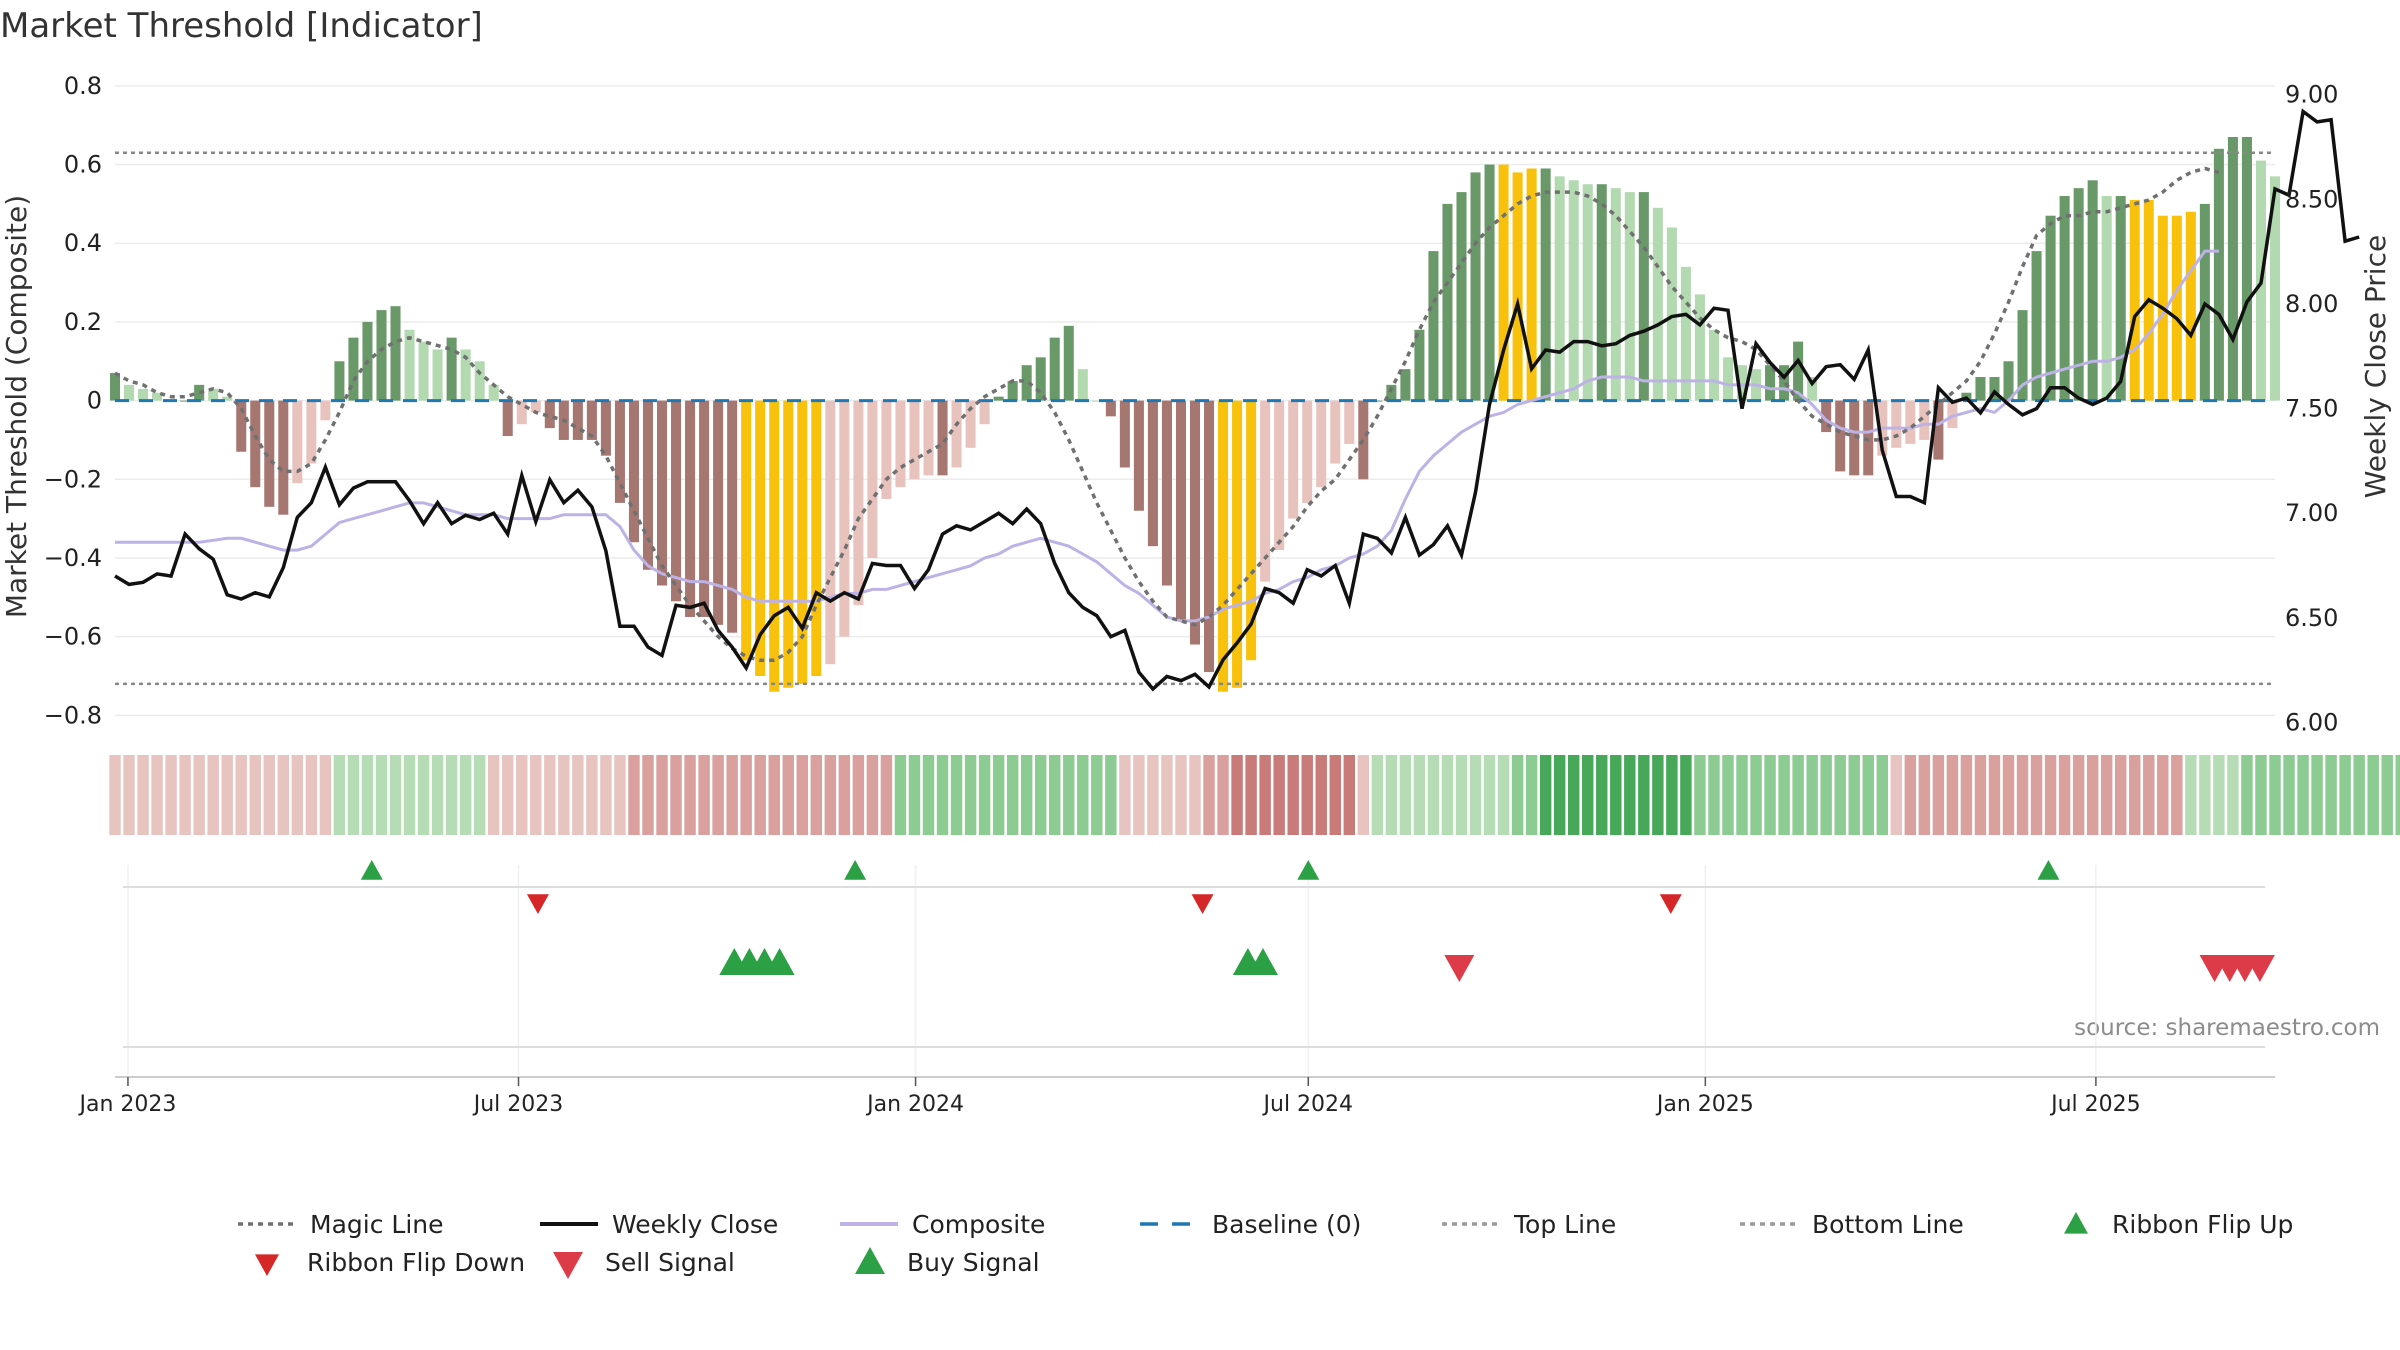 This screenshot has height=1350, width=2400. I want to click on right-tick-label: 6.50, so click(2311, 618).